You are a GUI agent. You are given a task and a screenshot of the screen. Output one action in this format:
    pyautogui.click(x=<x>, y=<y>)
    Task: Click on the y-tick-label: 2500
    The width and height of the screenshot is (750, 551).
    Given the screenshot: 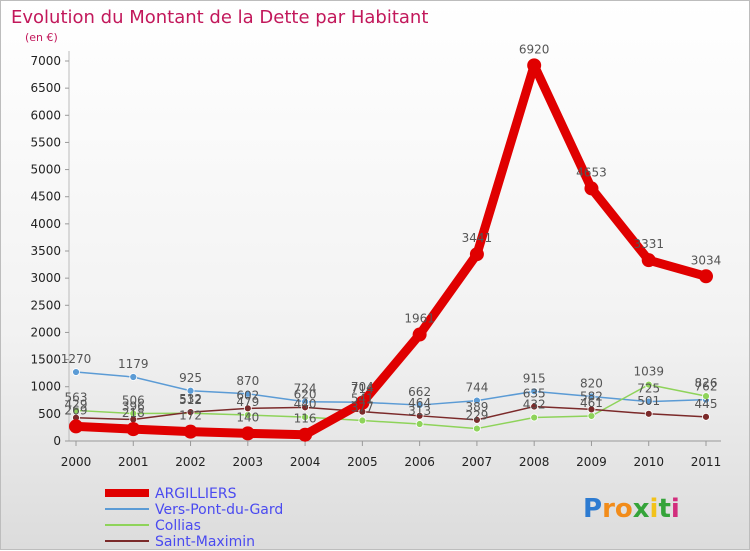 What is the action you would take?
    pyautogui.click(x=45, y=305)
    